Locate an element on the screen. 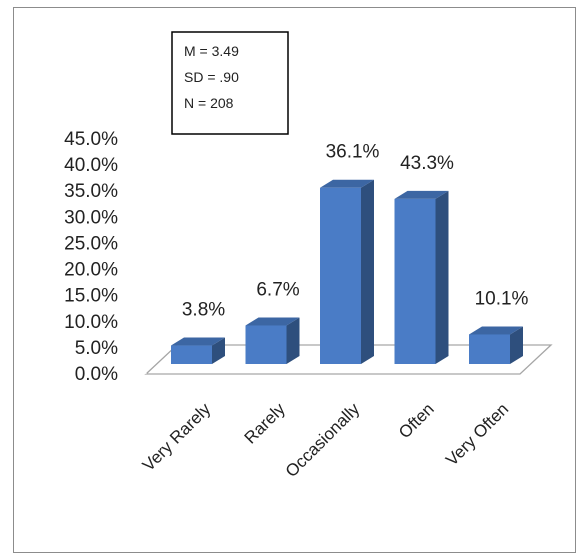 The image size is (586, 560). category-label: Rarely is located at coordinates (265, 423).